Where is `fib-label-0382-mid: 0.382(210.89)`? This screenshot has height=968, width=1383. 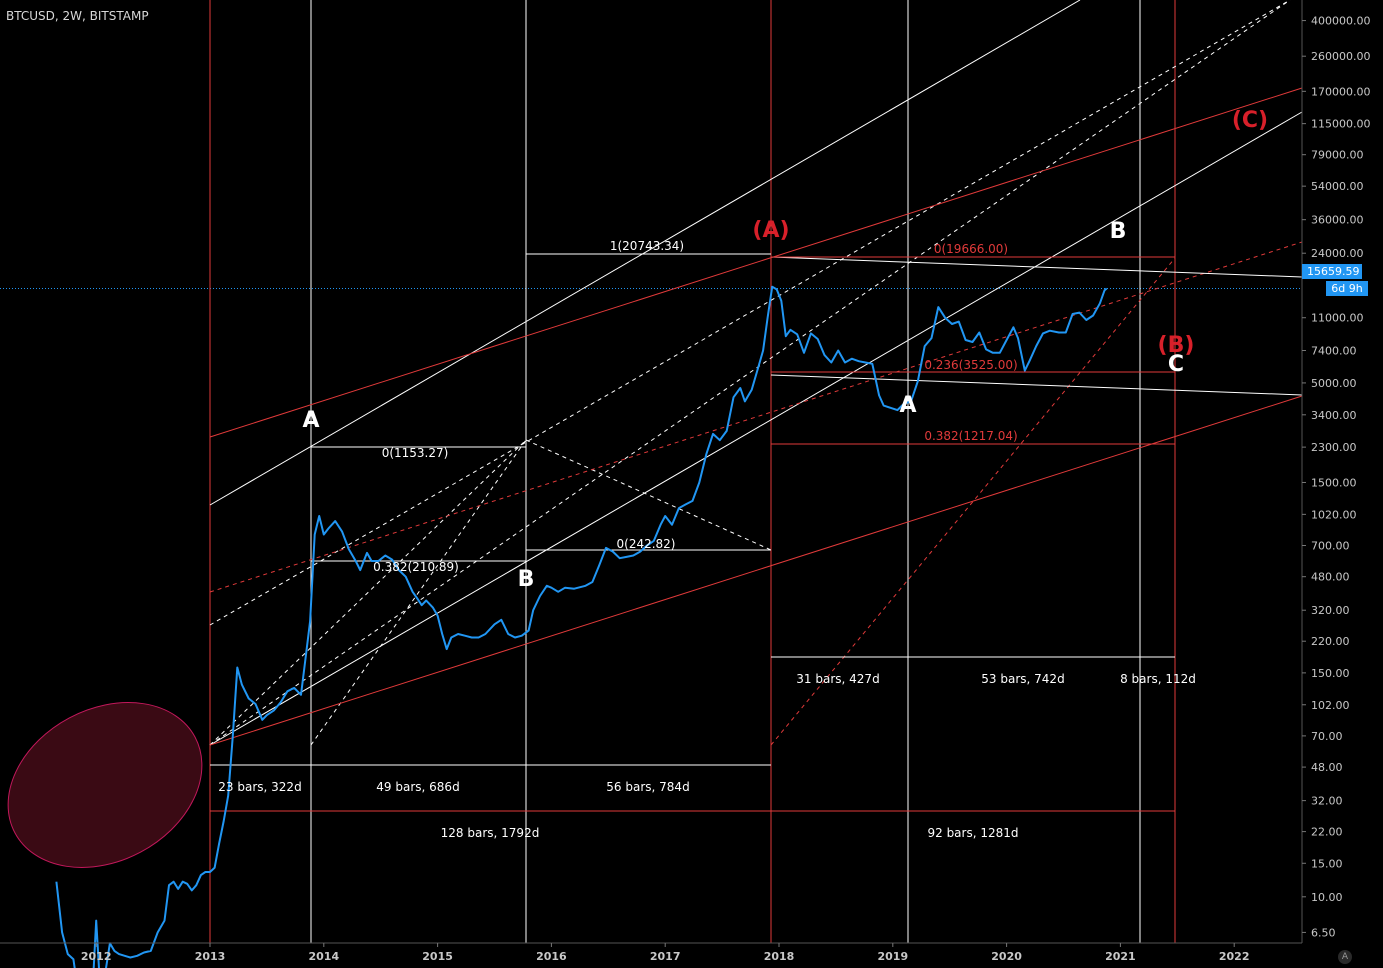
fib-label-0382-mid: 0.382(210.89) is located at coordinates (416, 567).